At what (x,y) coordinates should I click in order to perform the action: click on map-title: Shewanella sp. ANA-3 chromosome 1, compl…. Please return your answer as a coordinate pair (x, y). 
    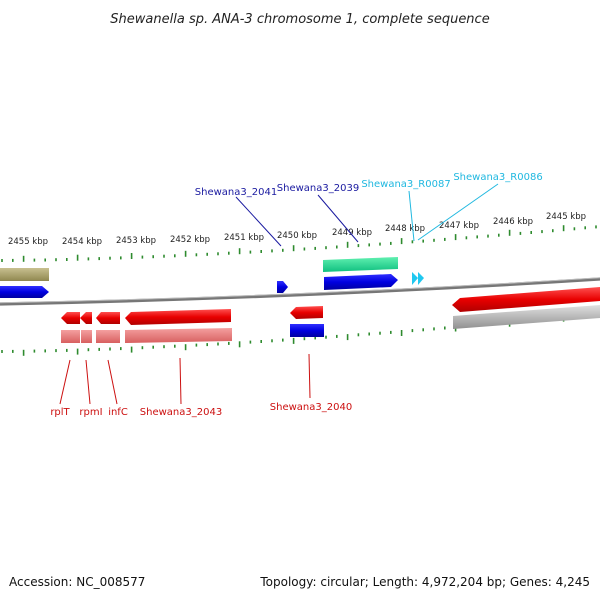
    Looking at the image, I should click on (299, 19).